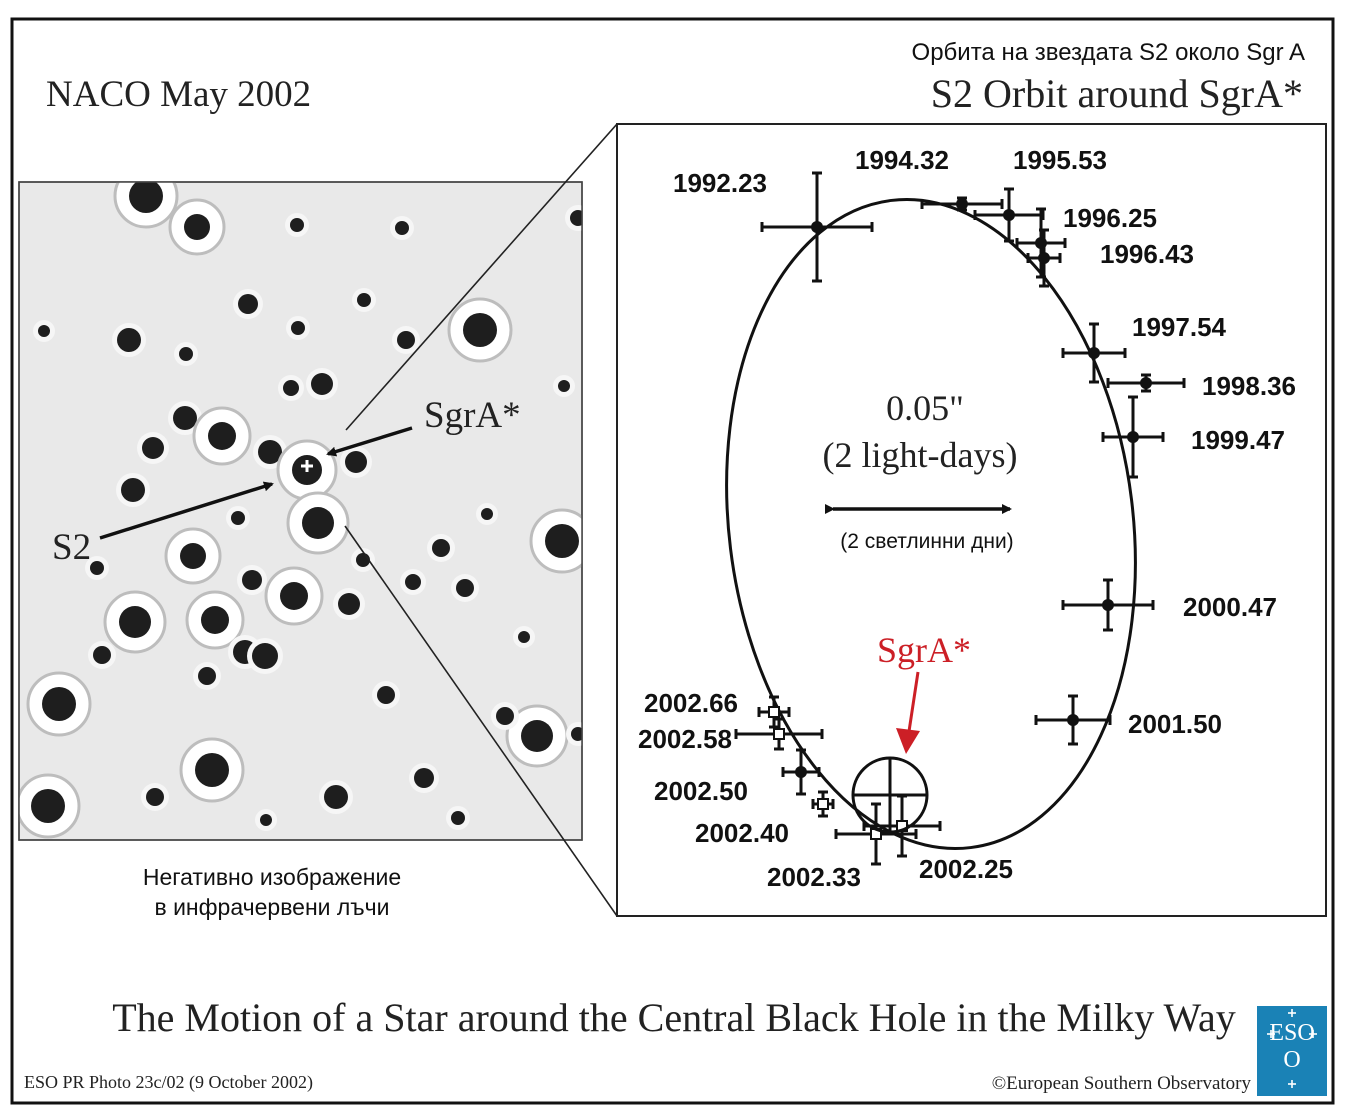 Image resolution: width=1345 pixels, height=1120 pixels. Describe the element at coordinates (701, 791) in the screenshot. I see `epoch-label: 2002.50` at that location.